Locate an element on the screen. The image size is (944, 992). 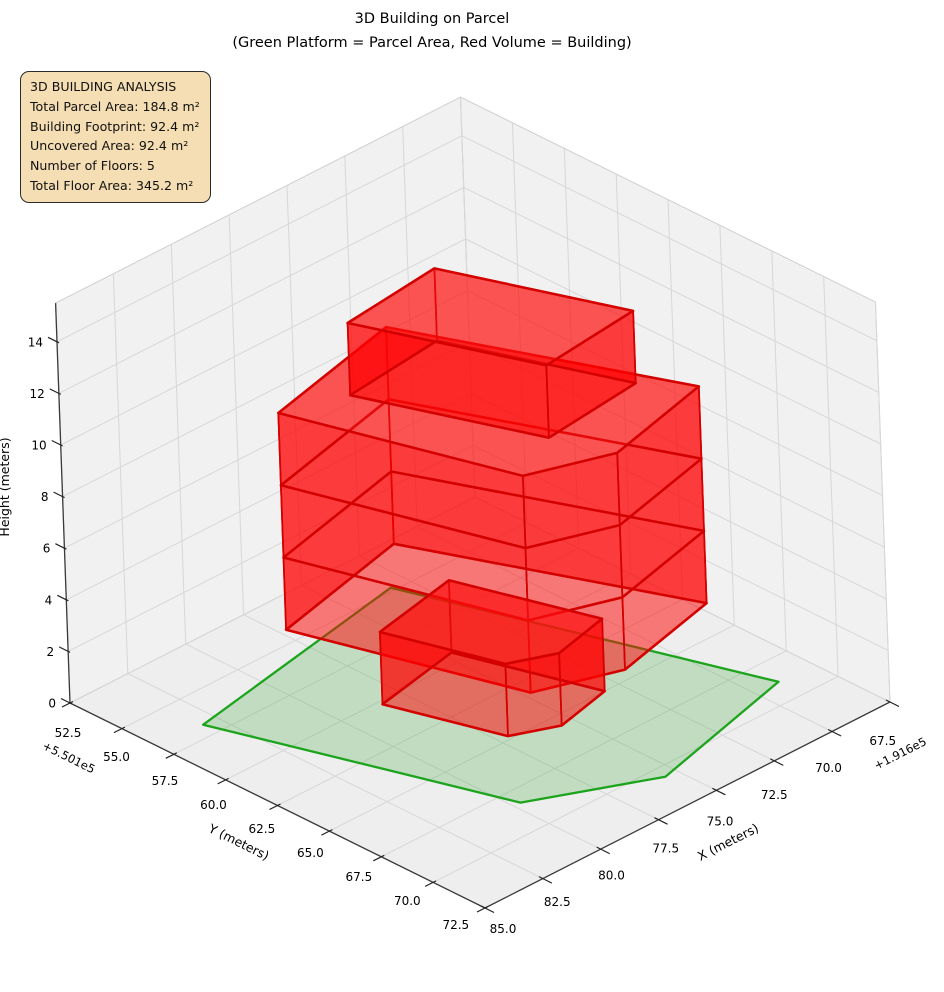
x-tick-label: 77.5 is located at coordinates (665, 849).